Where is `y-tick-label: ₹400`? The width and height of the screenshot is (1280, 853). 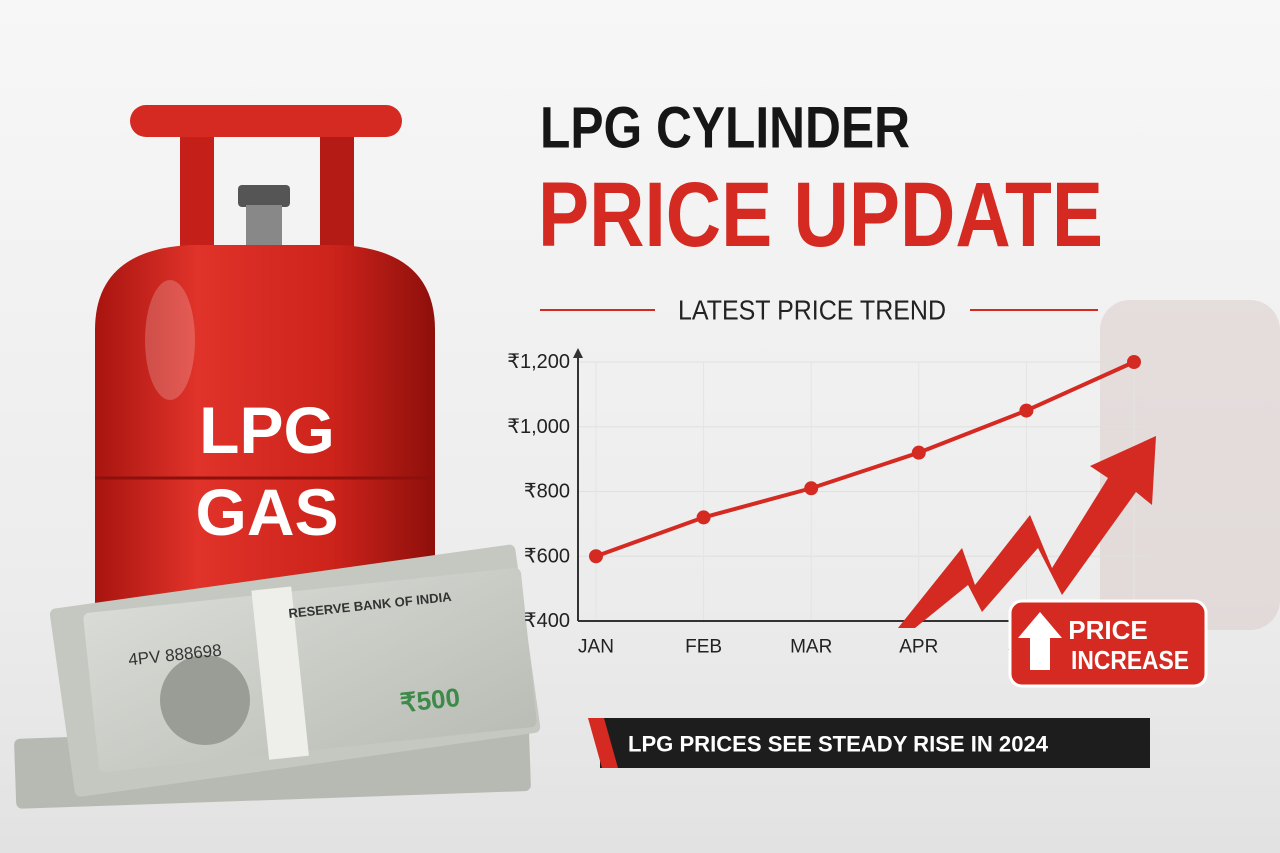 y-tick-label: ₹400 is located at coordinates (547, 621).